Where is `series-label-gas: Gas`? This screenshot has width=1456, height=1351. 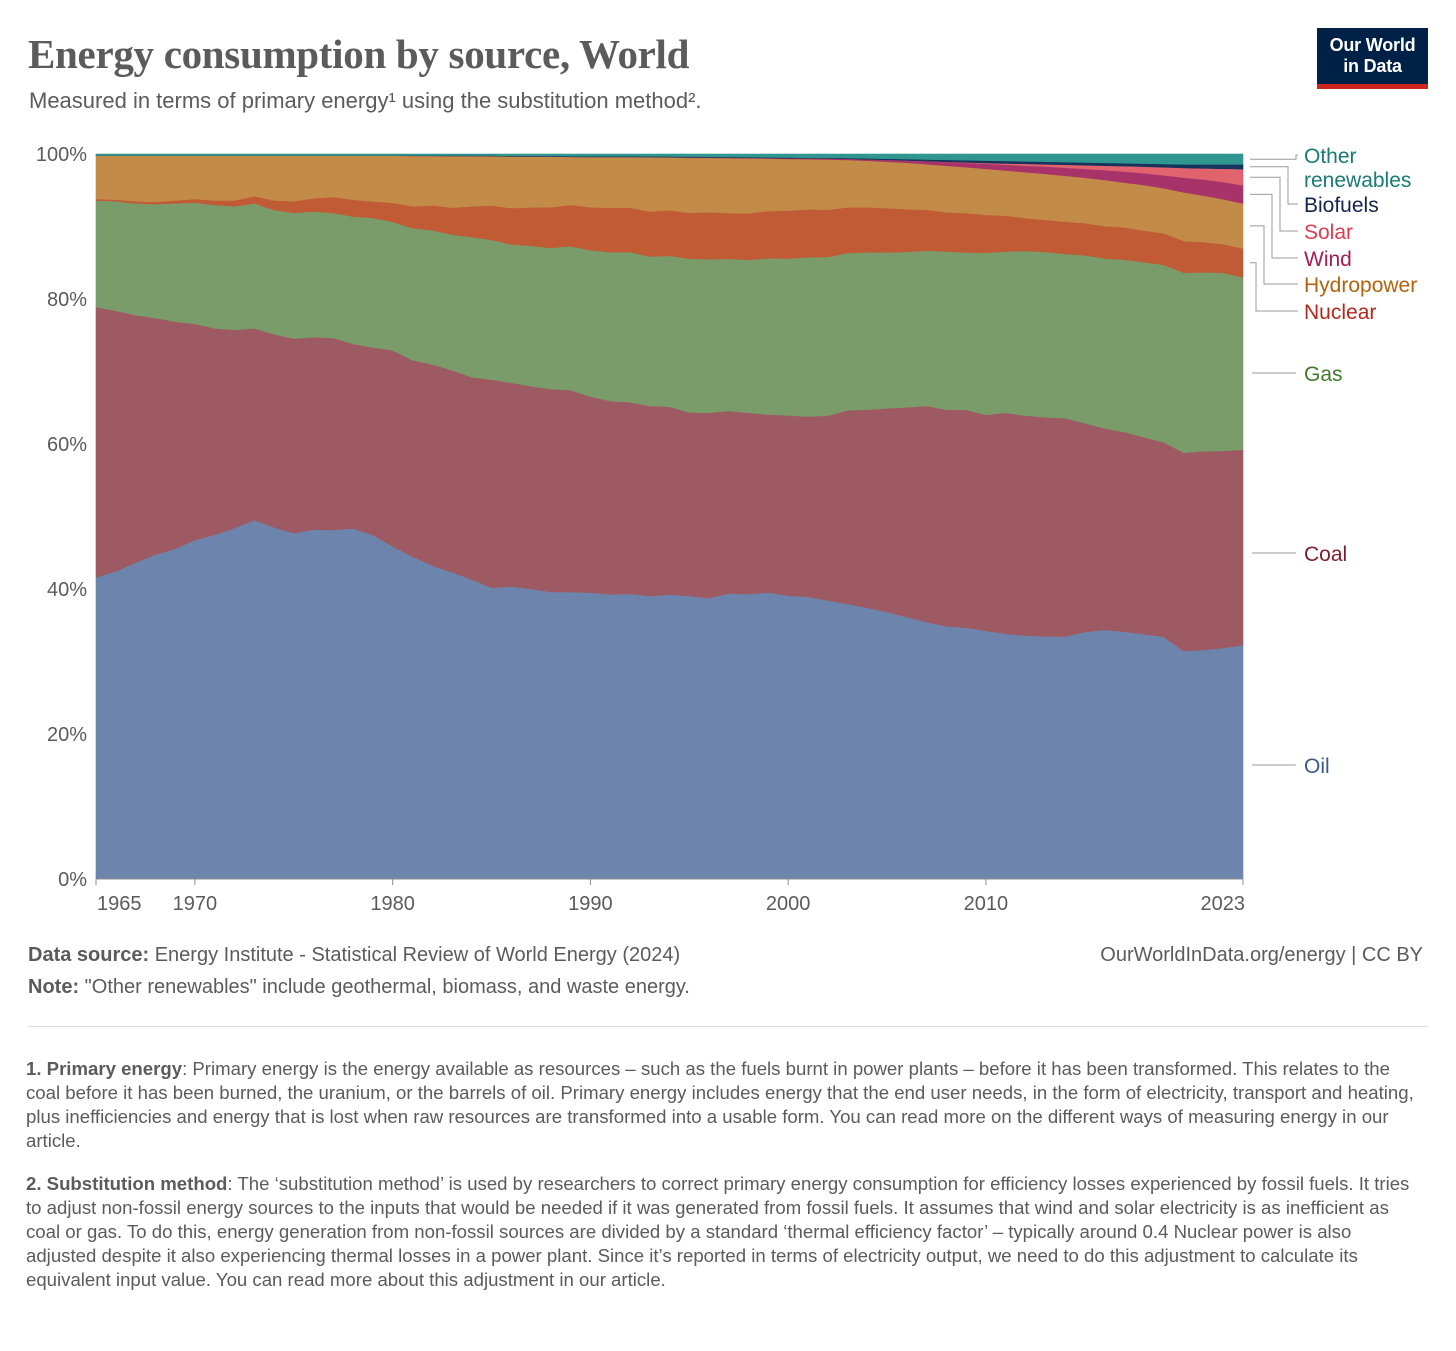
series-label-gas: Gas is located at coordinates (1323, 374).